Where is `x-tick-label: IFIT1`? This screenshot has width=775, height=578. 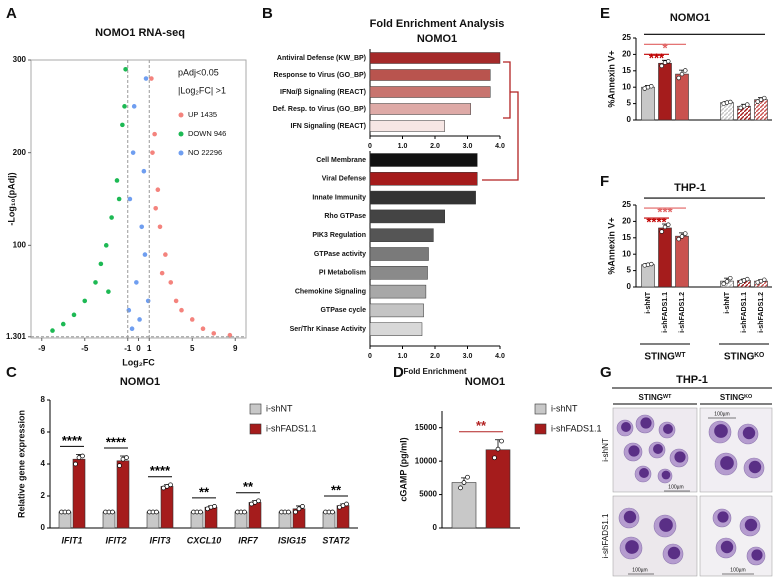
x-tick-label: IFIT1 is located at coordinates (71, 540).